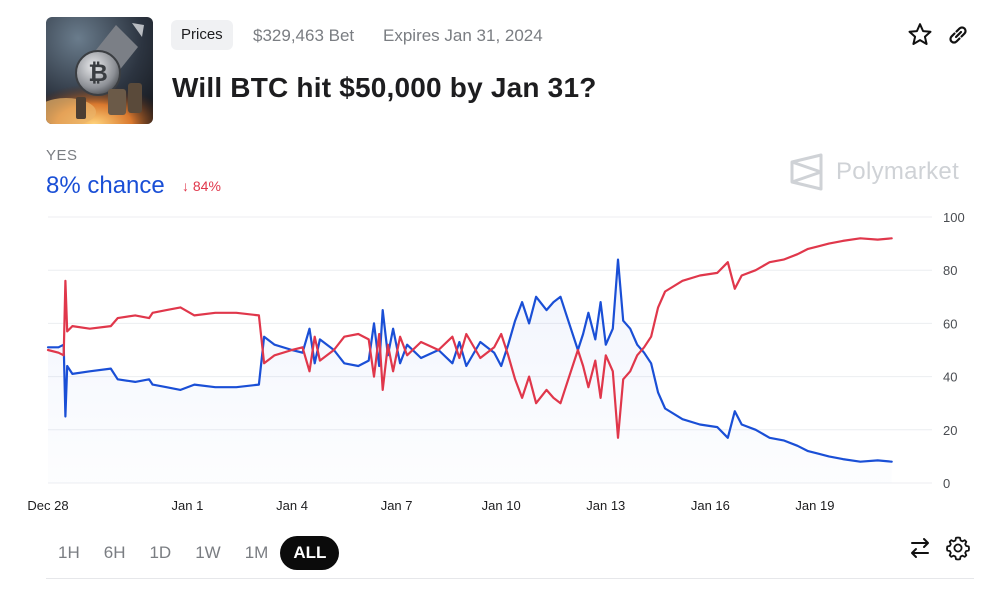  I want to click on polymarket-logo-icon, so click(806, 172).